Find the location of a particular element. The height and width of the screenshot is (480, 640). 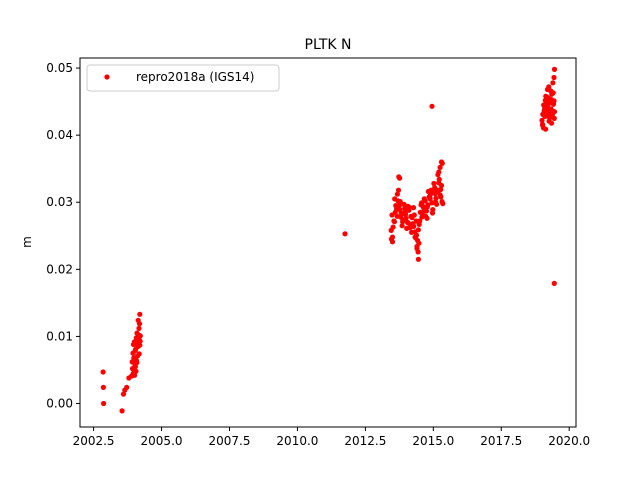

y-axis-label: m is located at coordinates (27, 242).